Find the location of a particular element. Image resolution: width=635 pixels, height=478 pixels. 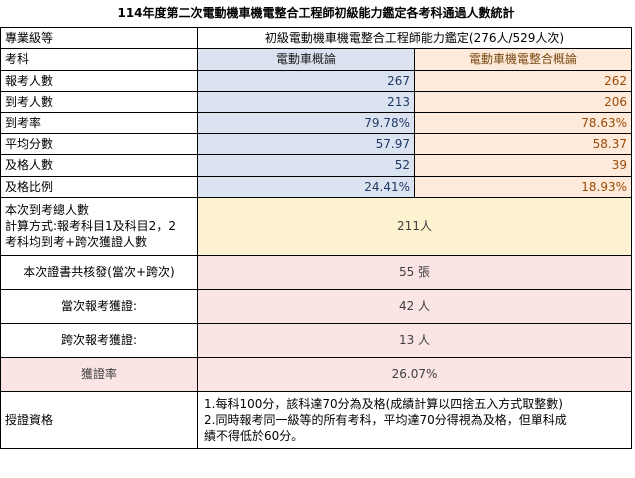

summary-label-total-attendance: 本次到考總人數 計算方式:報考科目1及科目2，2 考科均到考+跨次獲證人數 is located at coordinates (99, 226).